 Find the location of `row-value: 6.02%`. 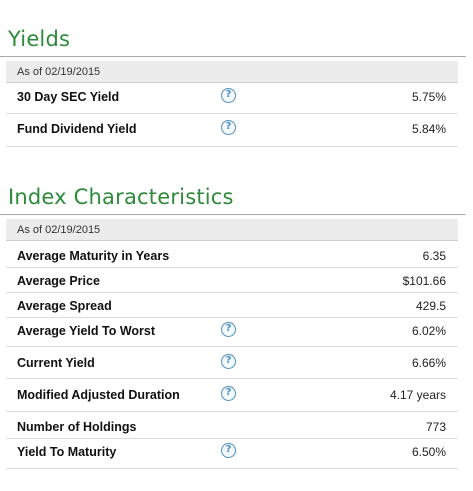

row-value: 6.02% is located at coordinates (428, 331).